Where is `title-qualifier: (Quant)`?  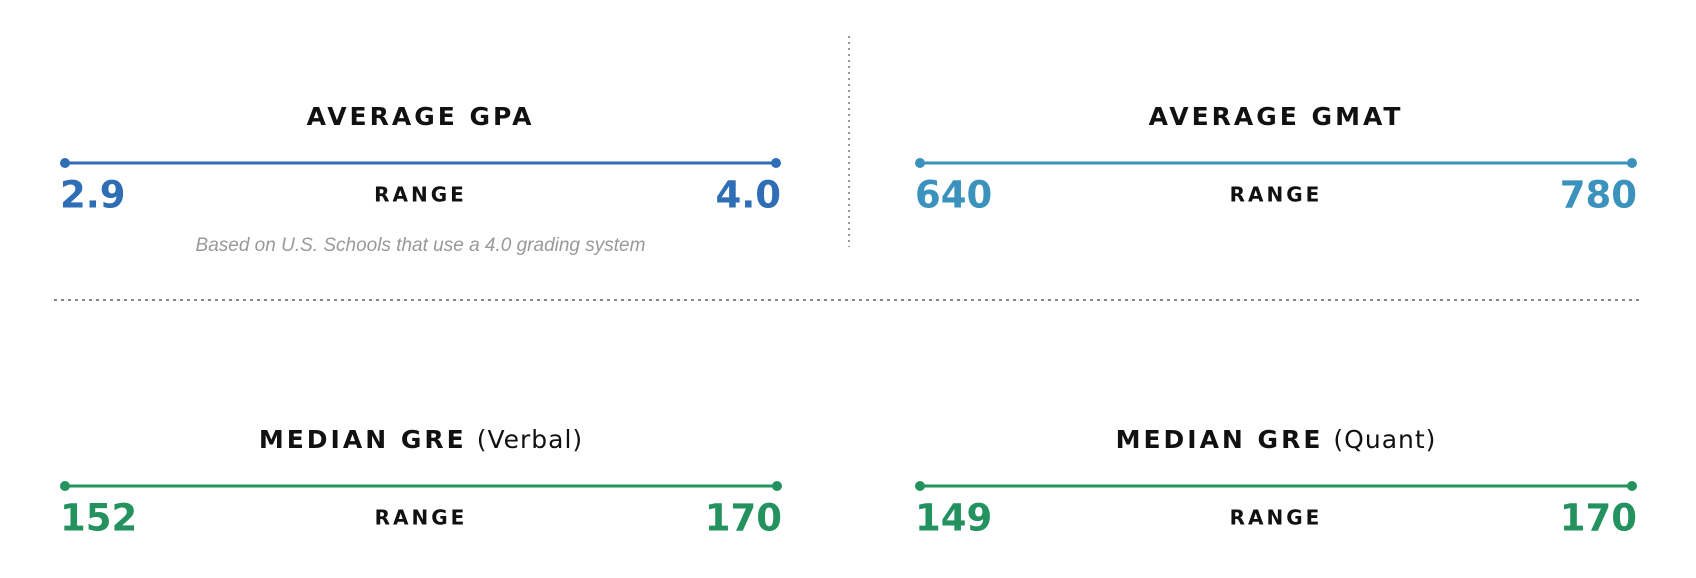
title-qualifier: (Quant) is located at coordinates (1384, 439).